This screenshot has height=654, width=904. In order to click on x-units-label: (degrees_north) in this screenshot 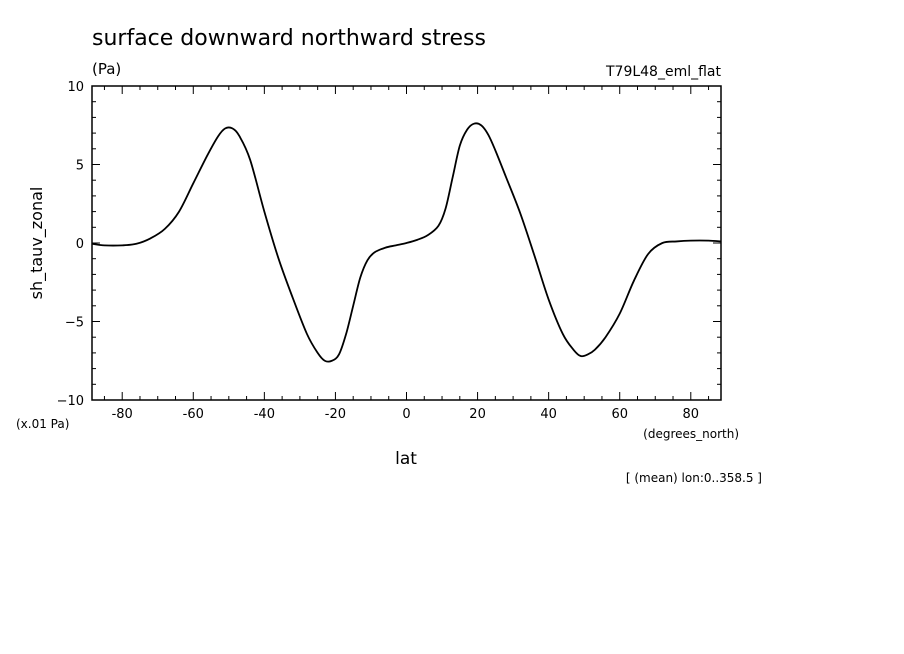, I will do `click(691, 434)`.